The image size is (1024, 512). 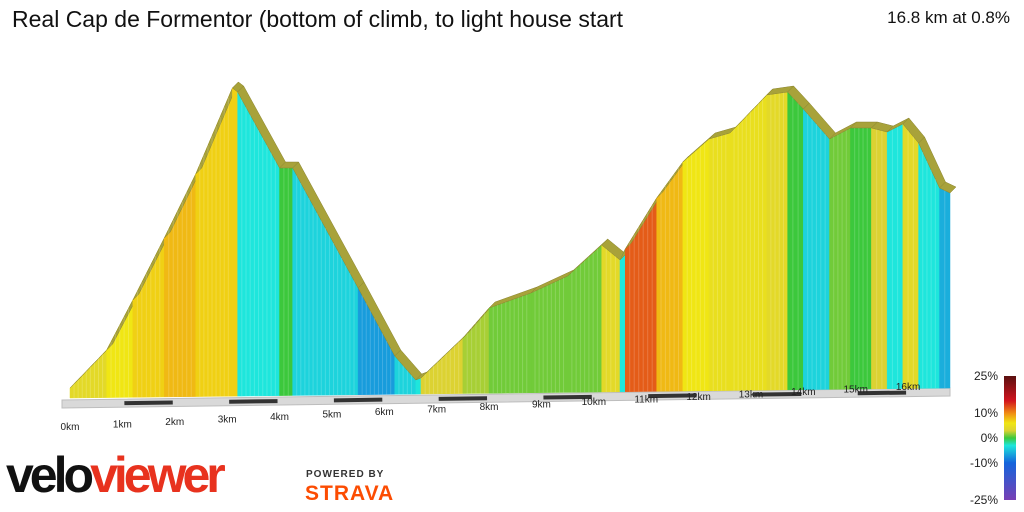 What do you see at coordinates (948, 187) in the screenshot?
I see `profile-ridge` at bounding box center [948, 187].